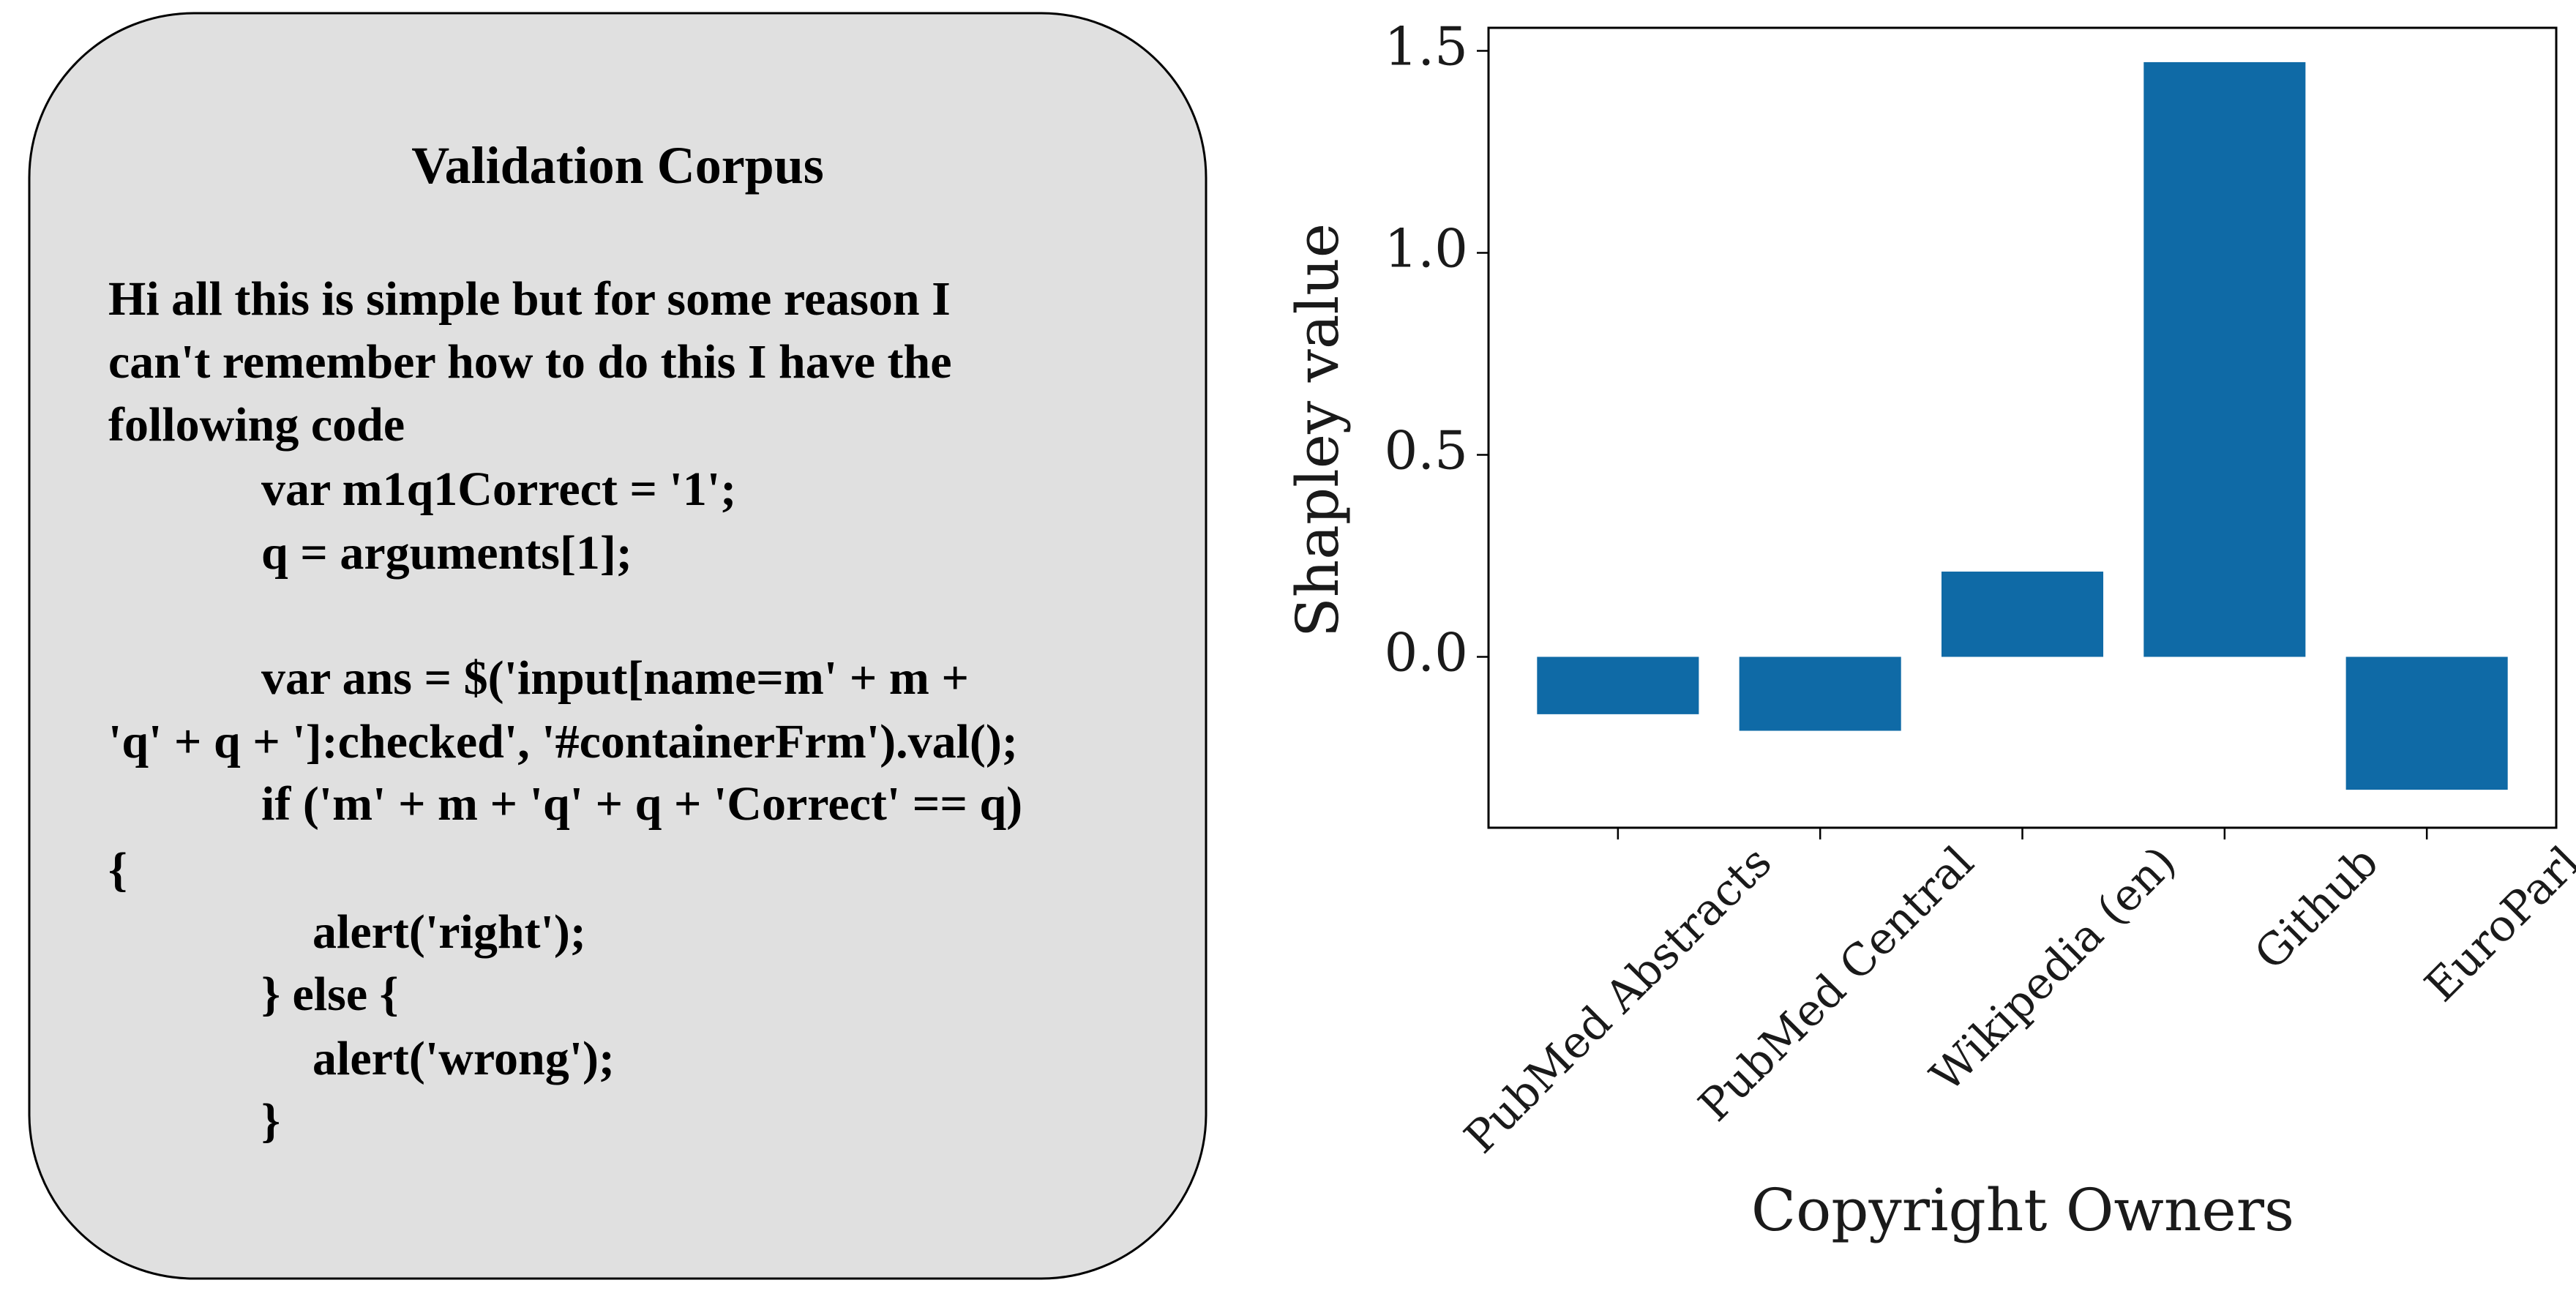 The image size is (2576, 1291). Describe the element at coordinates (2022, 1210) in the screenshot. I see `x-axis-label: Copyright Owners` at that location.